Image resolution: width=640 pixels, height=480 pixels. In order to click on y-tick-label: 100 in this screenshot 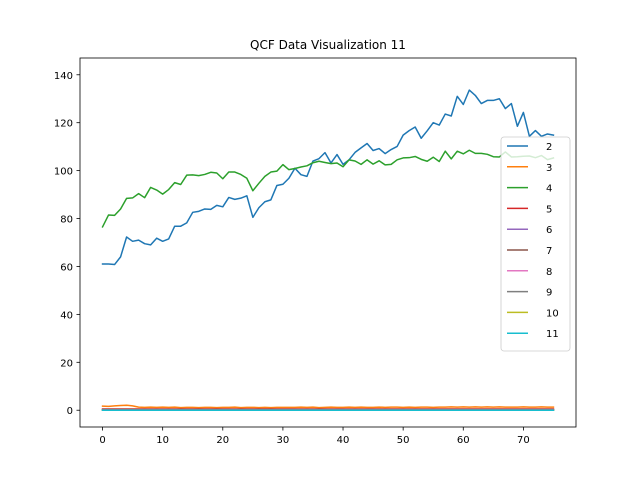, I will do `click(63, 172)`.